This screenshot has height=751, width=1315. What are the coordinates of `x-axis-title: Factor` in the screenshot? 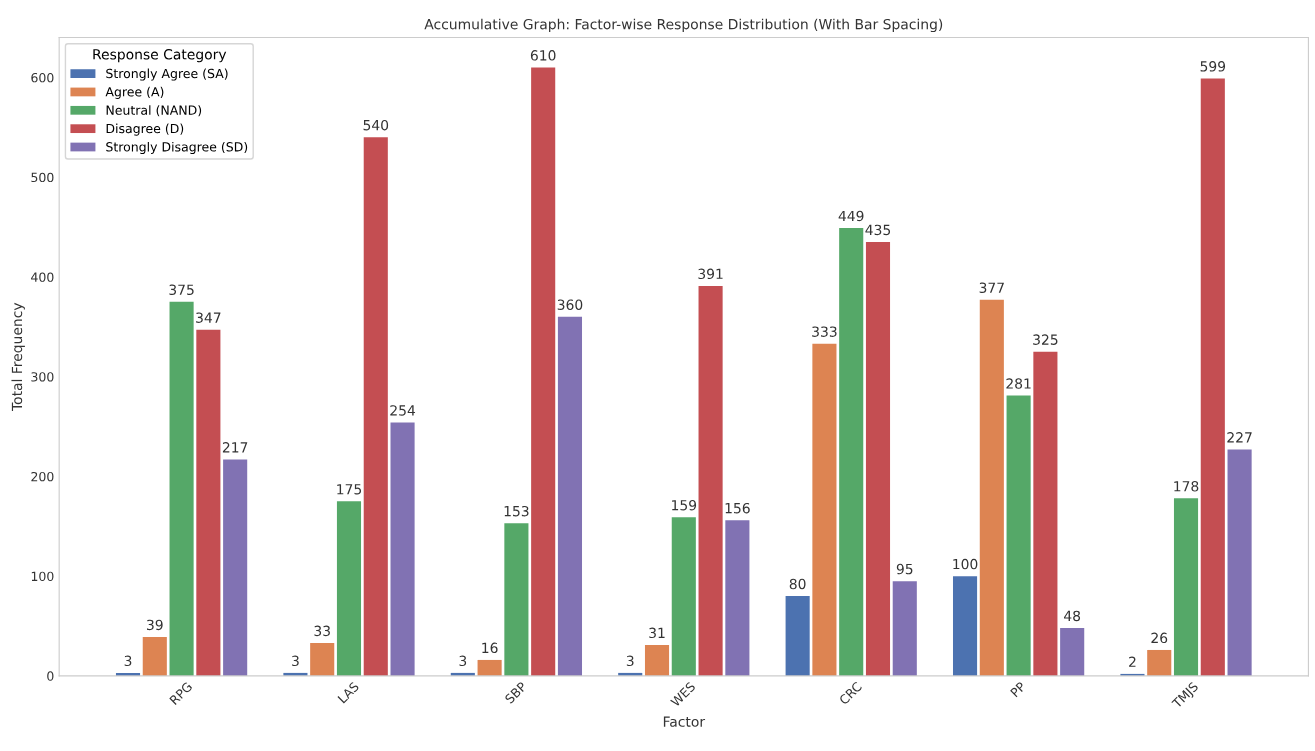 It's located at (684, 721).